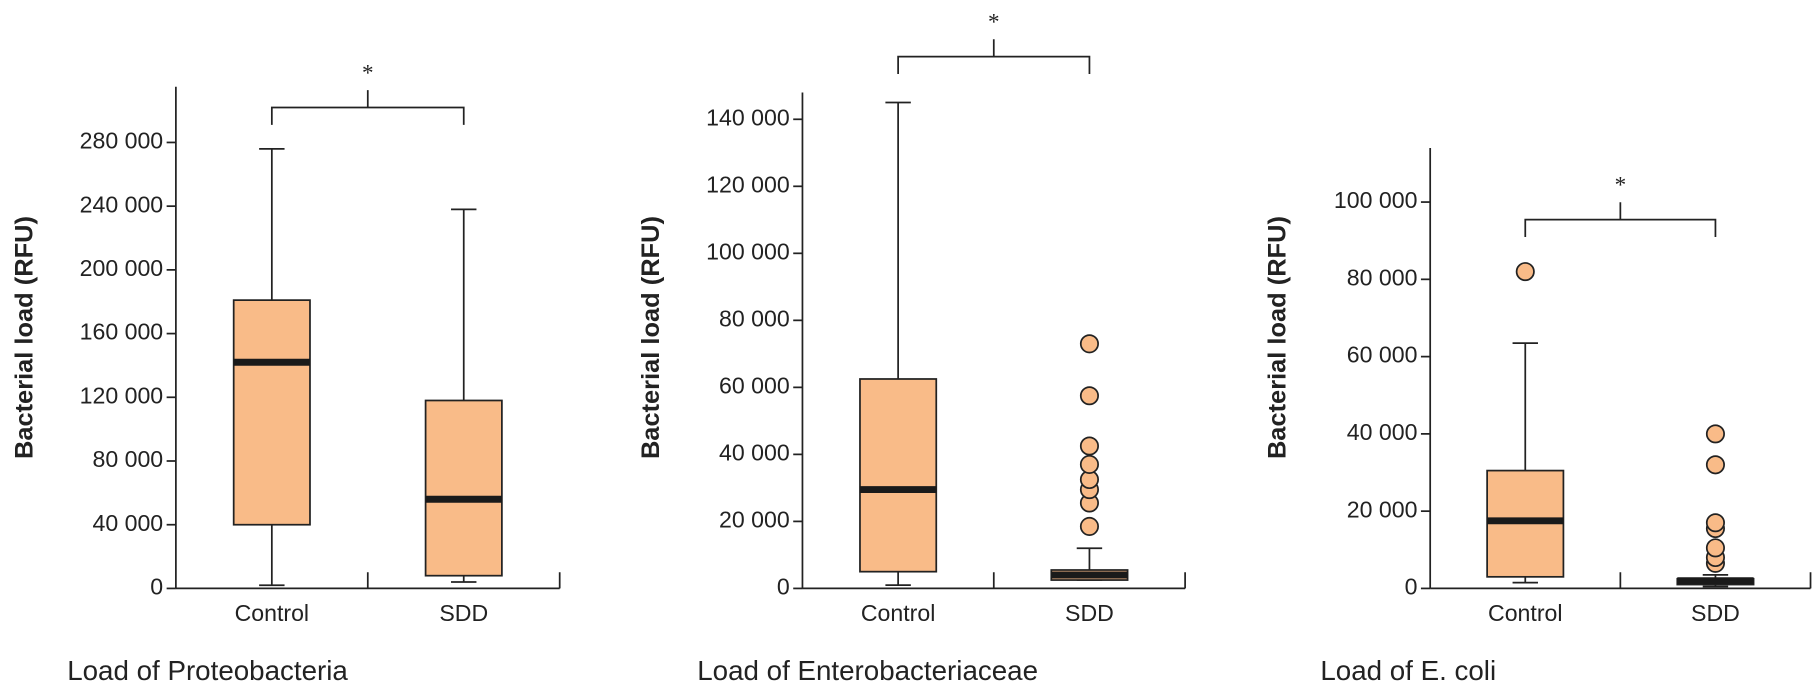 The image size is (1813, 689). I want to click on y-tick-label: 200 000, so click(122, 268).